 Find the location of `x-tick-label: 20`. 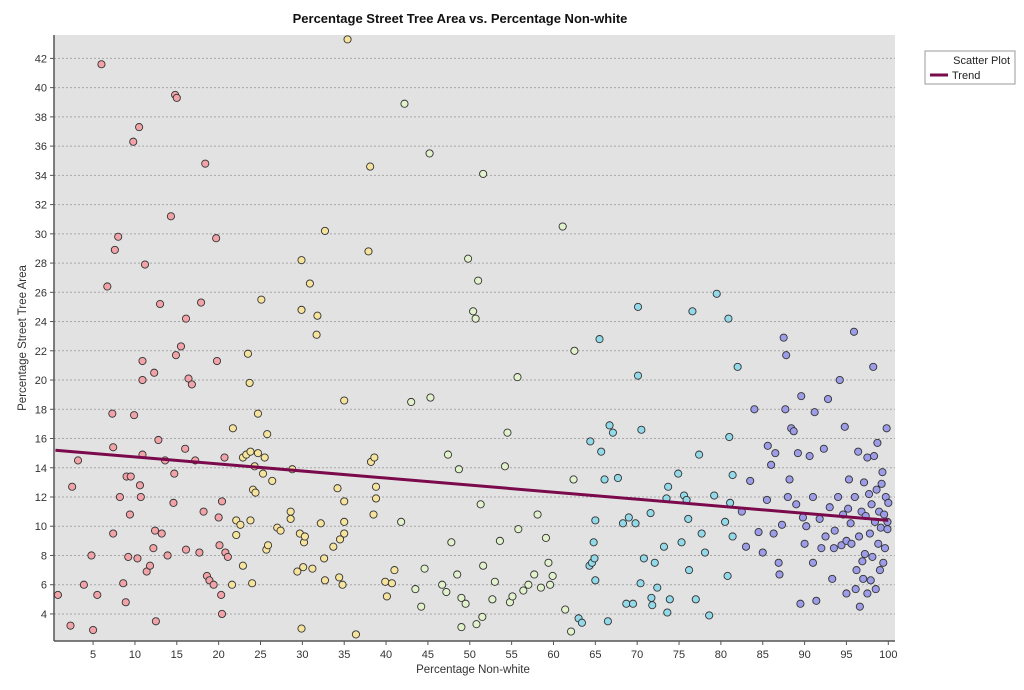

x-tick-label: 20 is located at coordinates (219, 655).